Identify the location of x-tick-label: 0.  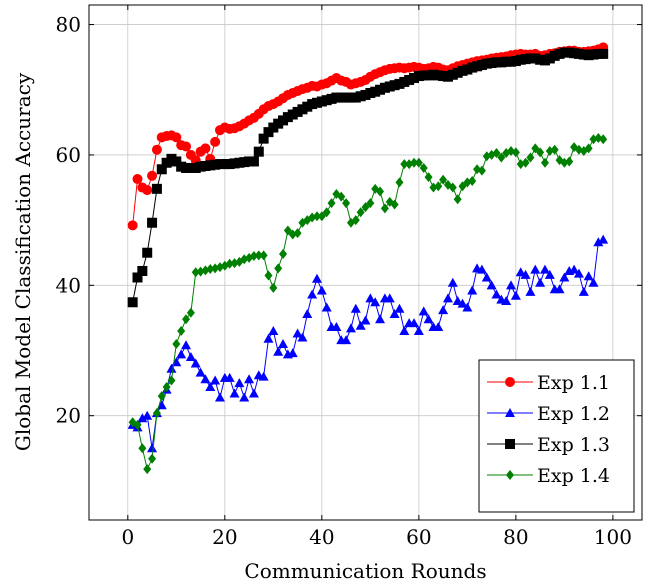
(127, 537).